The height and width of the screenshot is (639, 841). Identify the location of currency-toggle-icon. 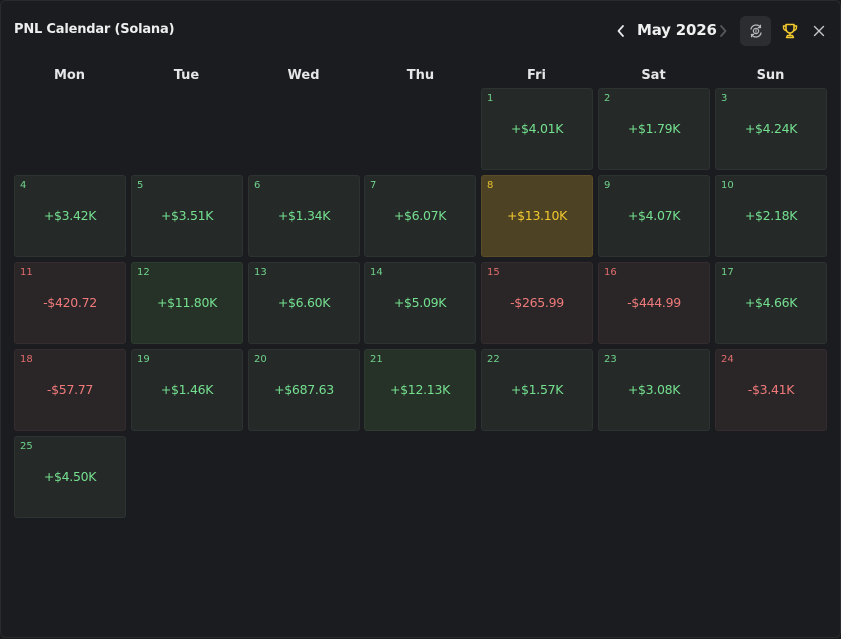
(755, 31).